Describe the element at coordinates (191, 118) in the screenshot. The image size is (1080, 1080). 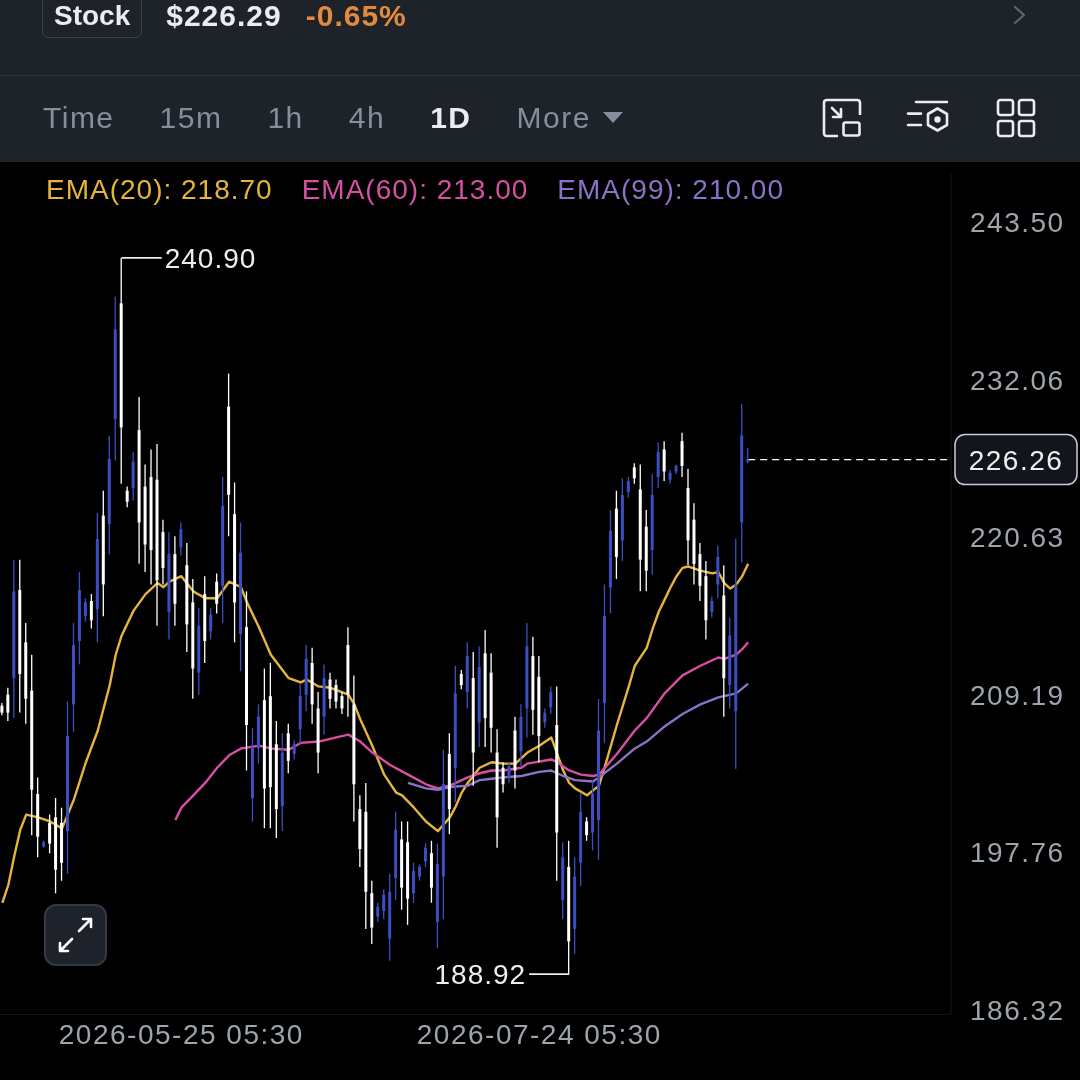
I see `text: 15m` at that location.